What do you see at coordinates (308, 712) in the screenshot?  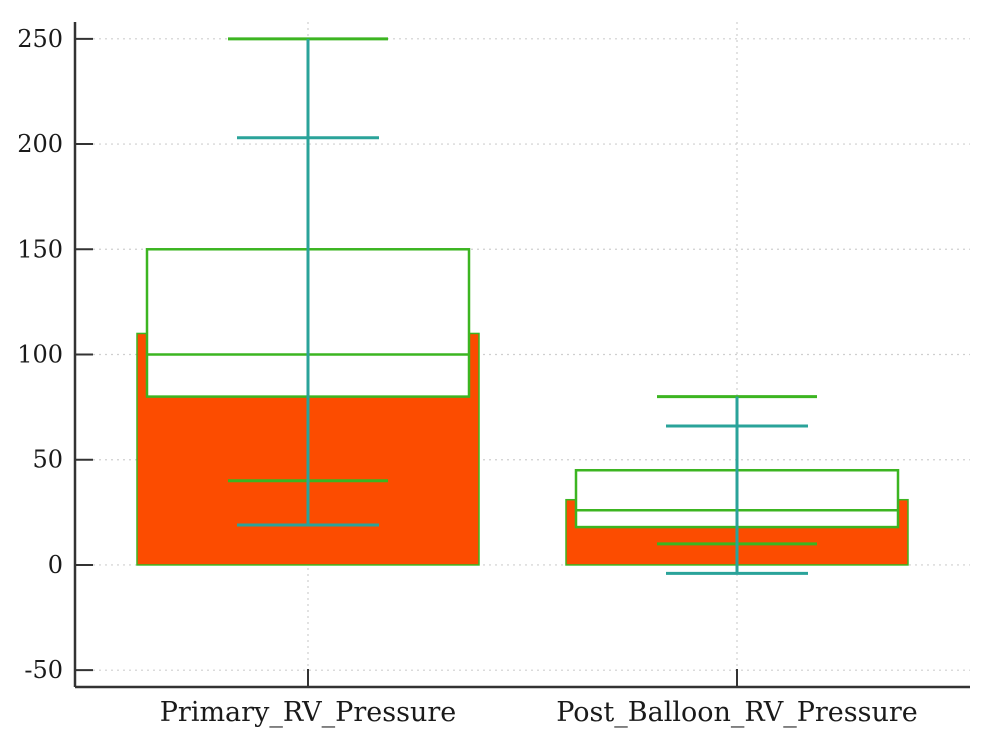 I see `x-tick-label: Primary_RV_Pressure` at bounding box center [308, 712].